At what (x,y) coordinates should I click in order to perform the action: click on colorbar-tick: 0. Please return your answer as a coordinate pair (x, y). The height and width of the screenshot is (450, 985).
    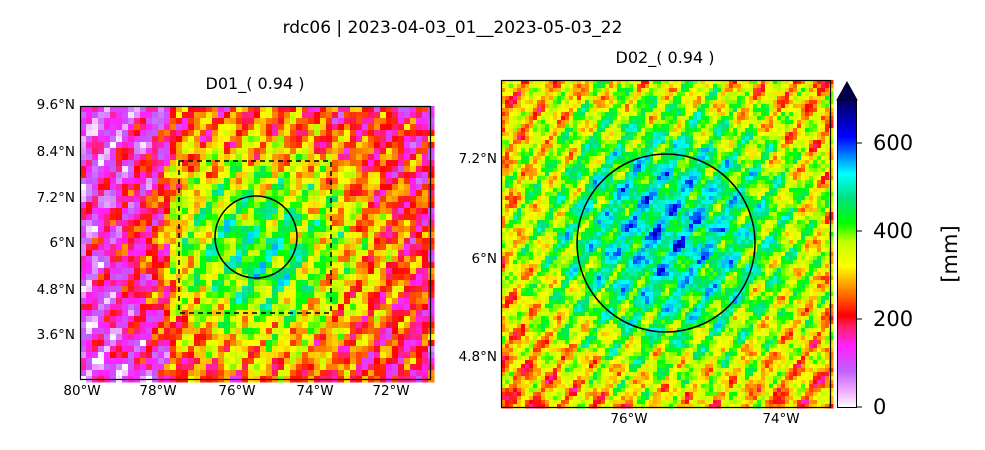
    Looking at the image, I should click on (880, 407).